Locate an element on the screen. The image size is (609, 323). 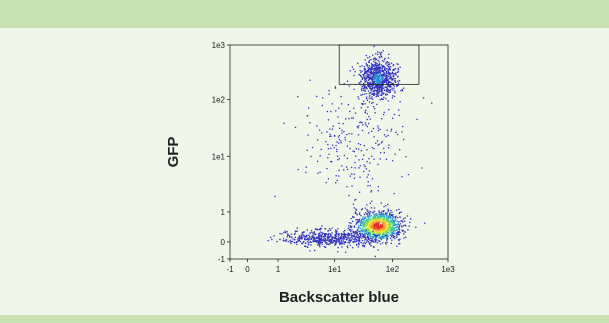
header-band is located at coordinates (304, 14).